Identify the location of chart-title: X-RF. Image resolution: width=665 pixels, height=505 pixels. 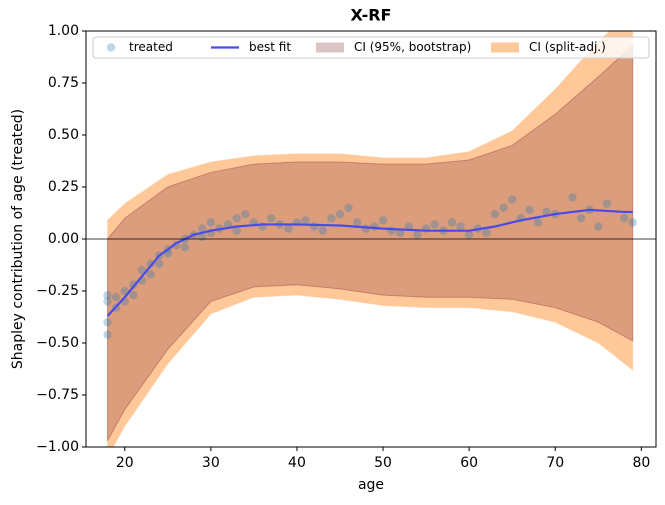
(371, 15).